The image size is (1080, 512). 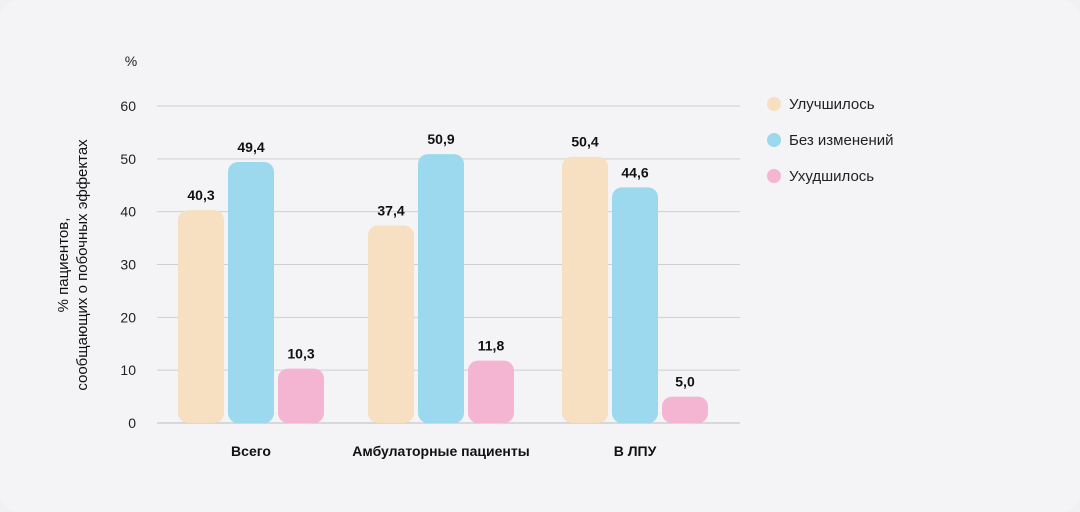 I want to click on y-tick-label: 0, so click(x=132, y=423).